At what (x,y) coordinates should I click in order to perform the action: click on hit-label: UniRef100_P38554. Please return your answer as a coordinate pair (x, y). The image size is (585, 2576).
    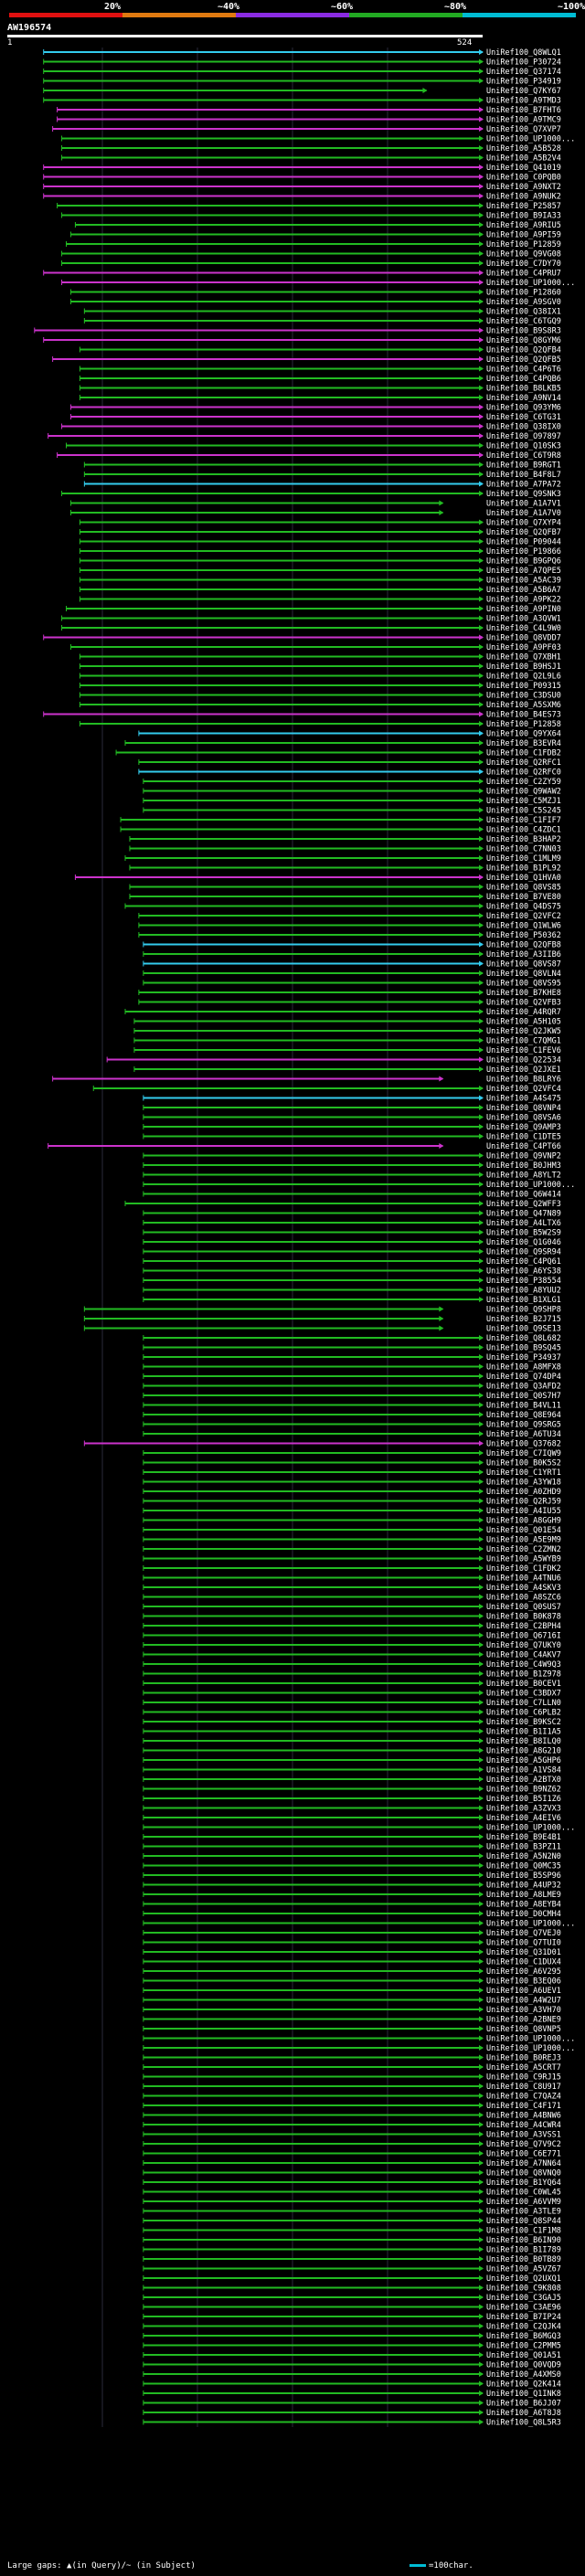
    Looking at the image, I should click on (523, 1281).